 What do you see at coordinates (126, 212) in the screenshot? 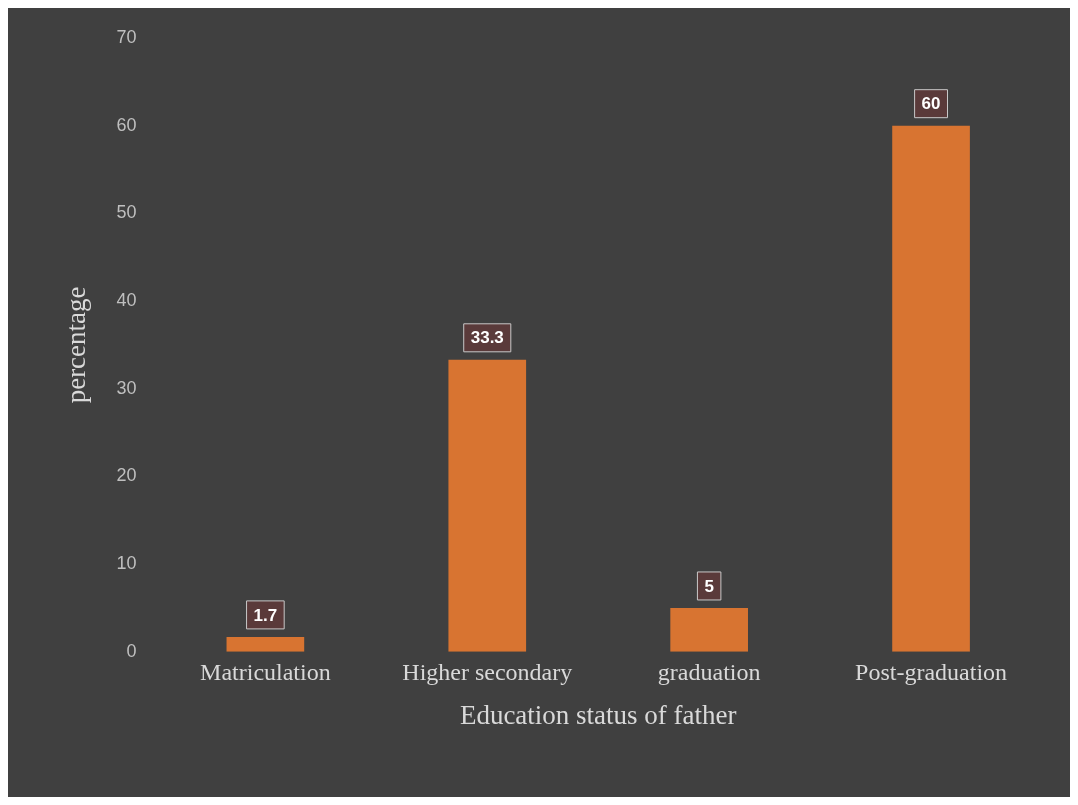
I see `y-tick-label: 50` at bounding box center [126, 212].